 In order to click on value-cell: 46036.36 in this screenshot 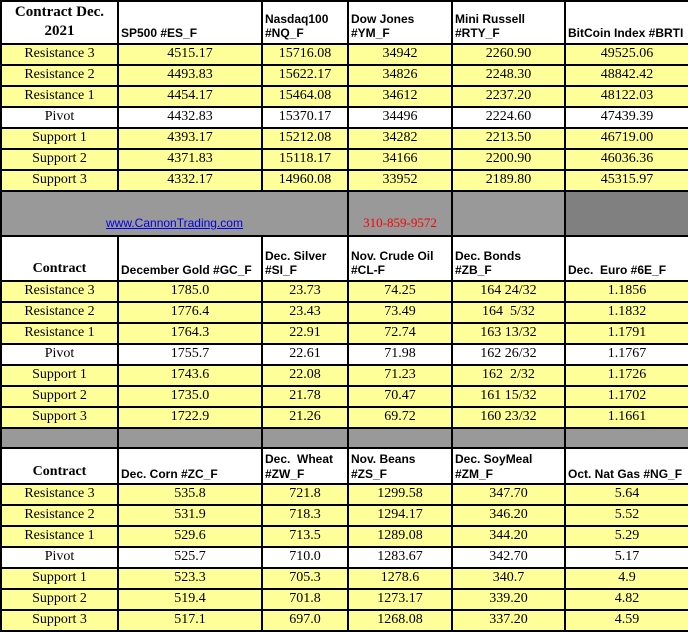, I will do `click(626, 159)`.